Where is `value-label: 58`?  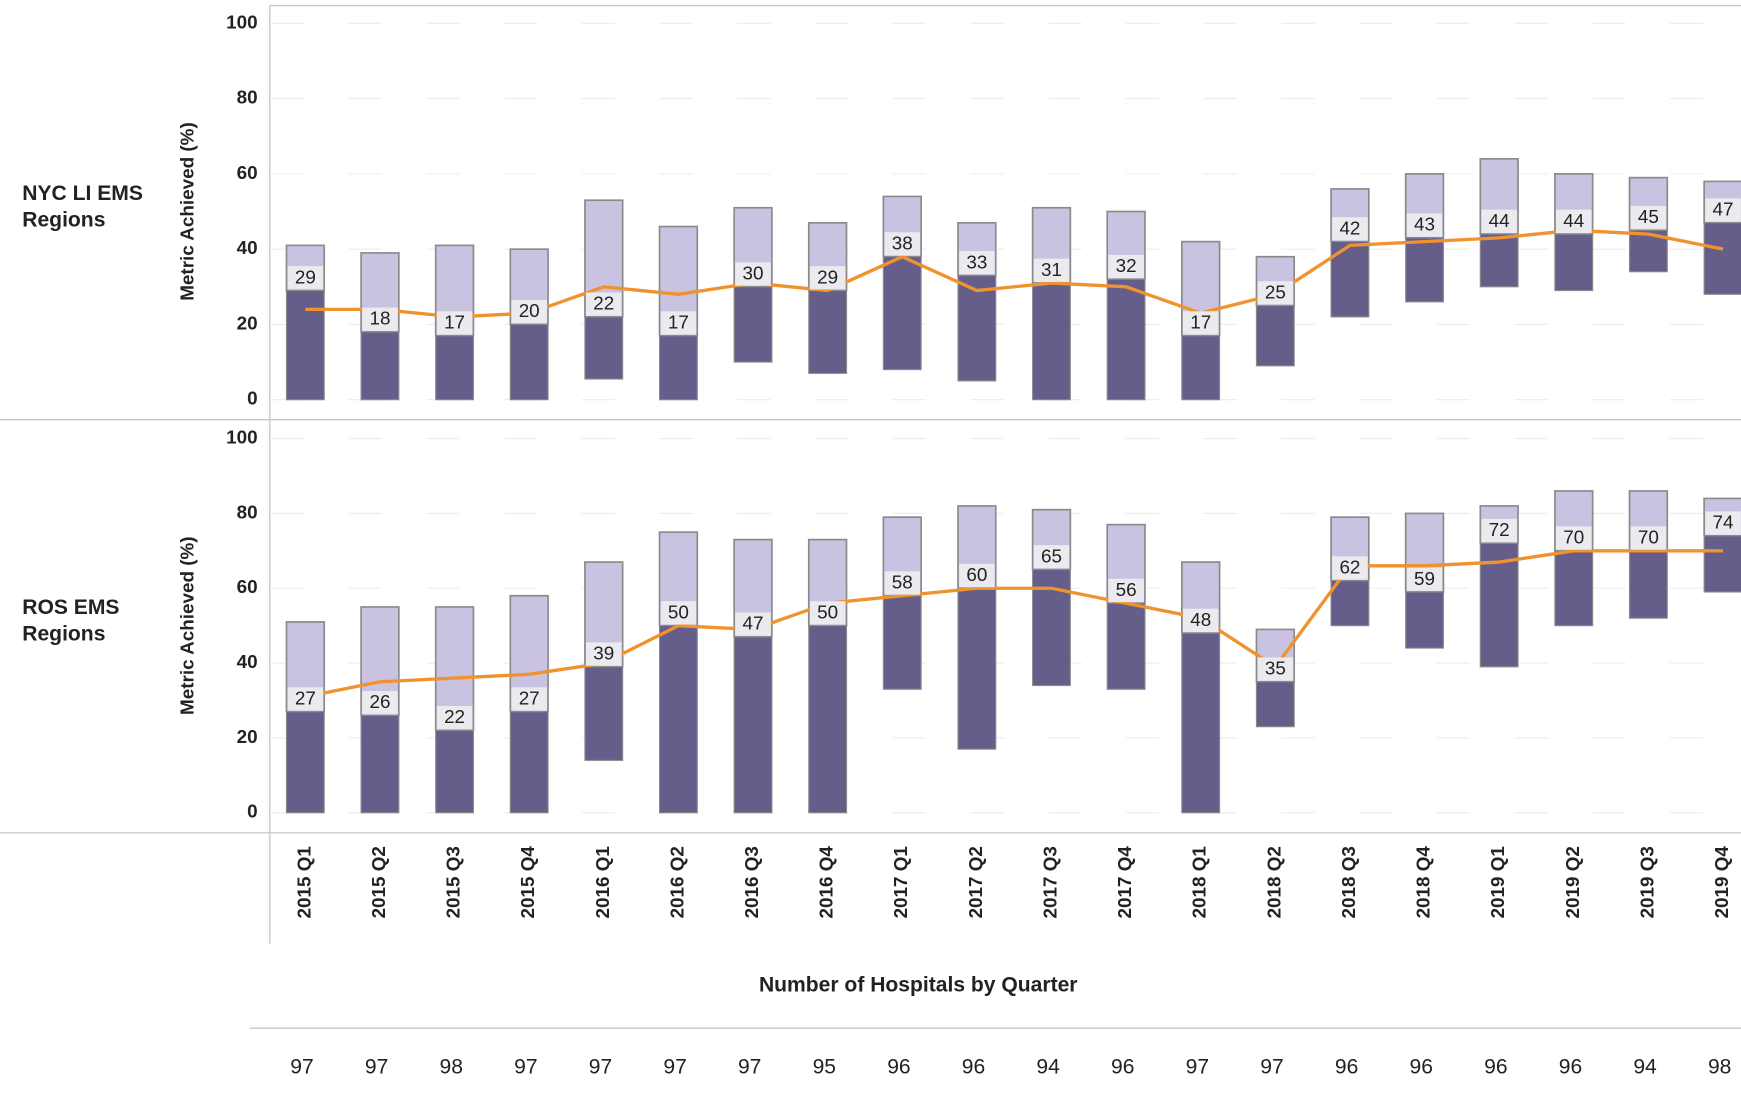
value-label: 58 is located at coordinates (902, 582).